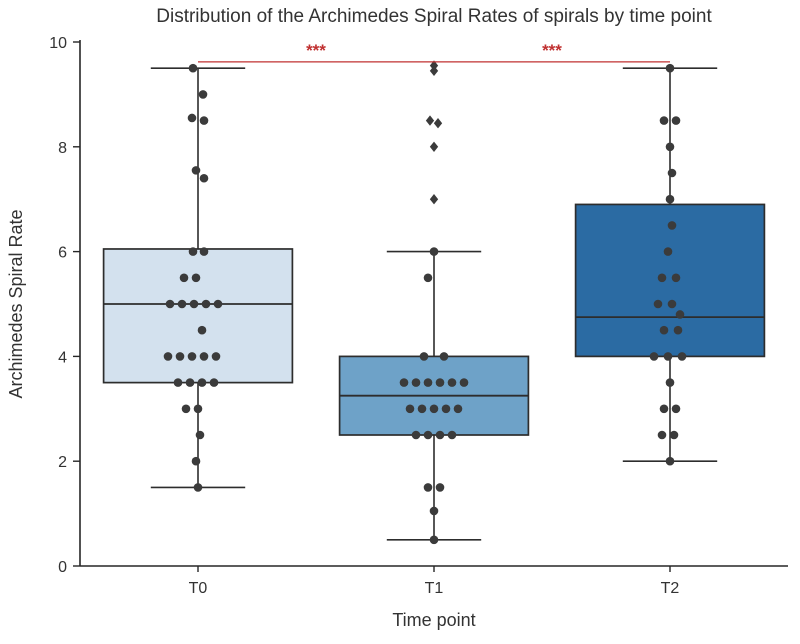 Image resolution: width=800 pixels, height=644 pixels. I want to click on y-tick-label: 10, so click(58, 43).